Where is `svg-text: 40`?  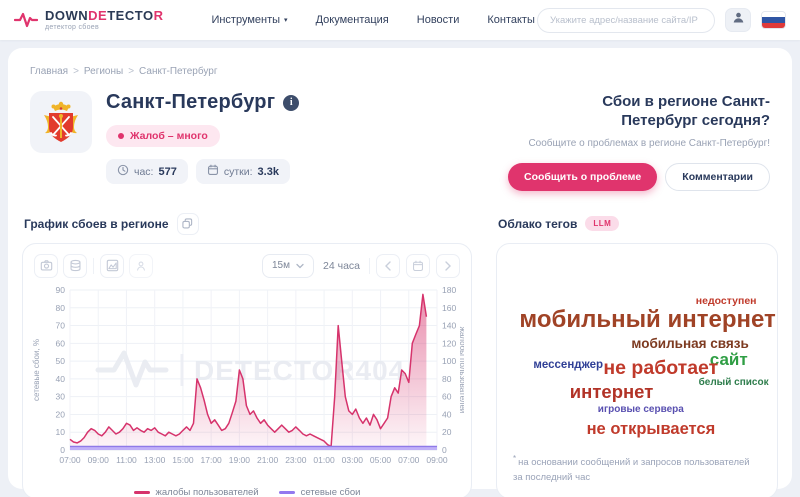 svg-text: 40 is located at coordinates (61, 378).